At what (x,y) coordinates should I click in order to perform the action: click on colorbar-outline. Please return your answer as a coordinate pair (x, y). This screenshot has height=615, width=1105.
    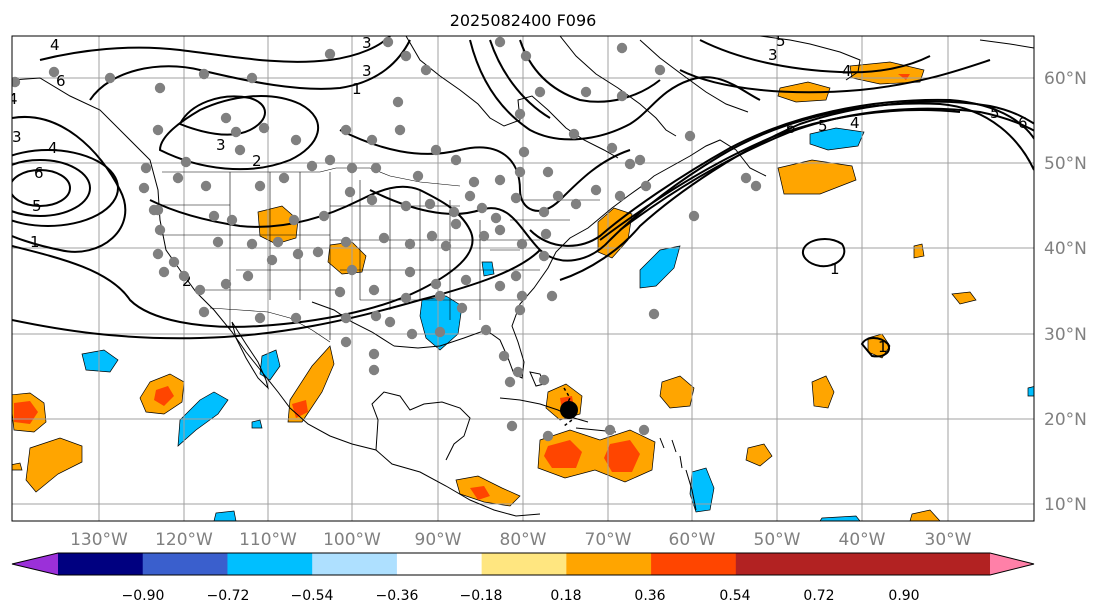
    Looking at the image, I should click on (523, 564).